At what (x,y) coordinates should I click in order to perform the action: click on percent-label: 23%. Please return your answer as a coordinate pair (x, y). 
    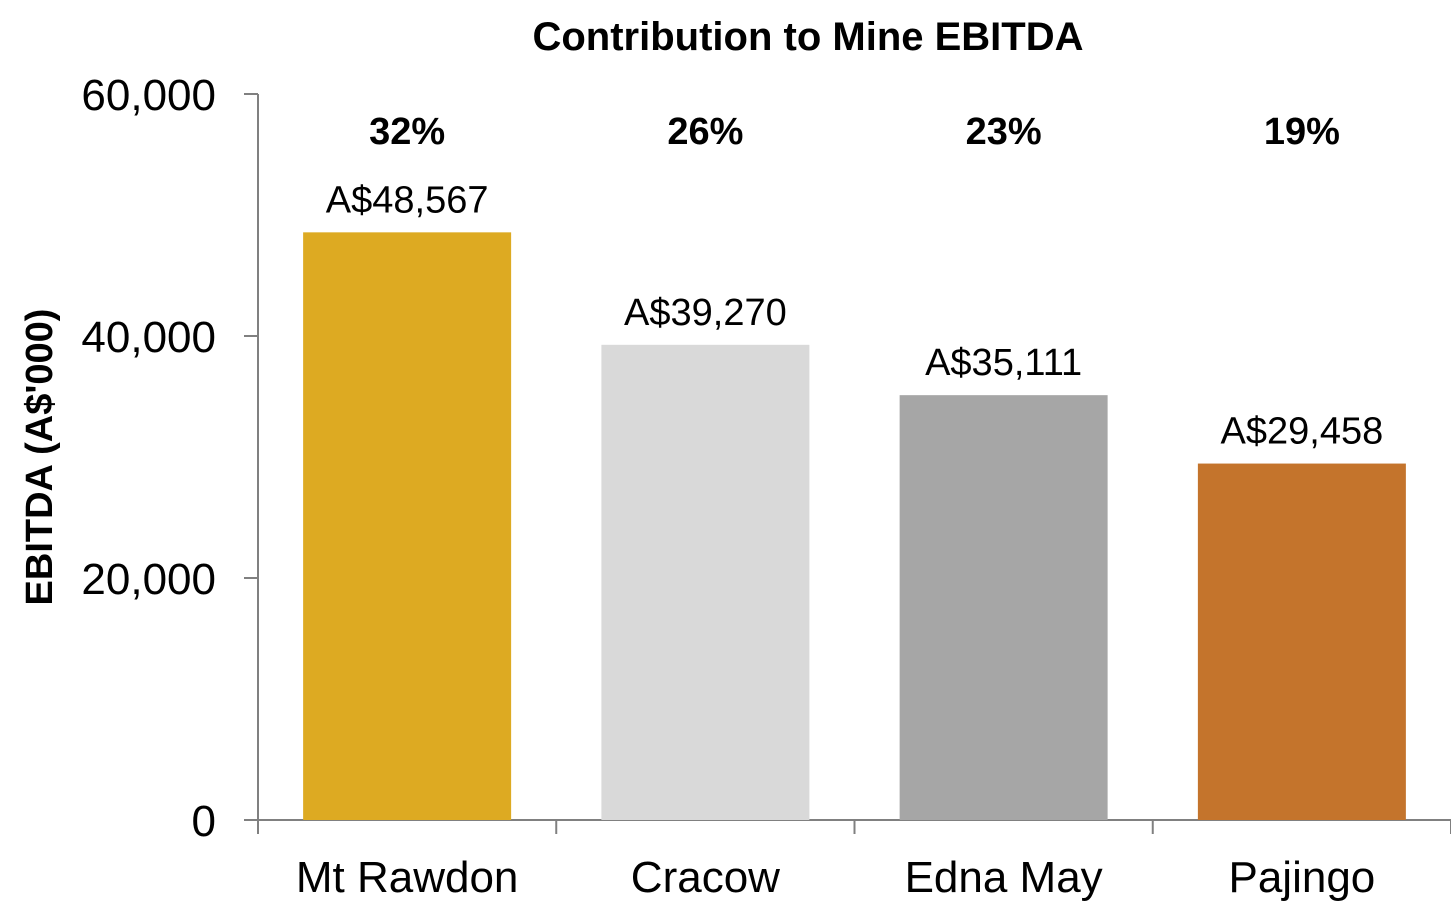
    Looking at the image, I should click on (1004, 132).